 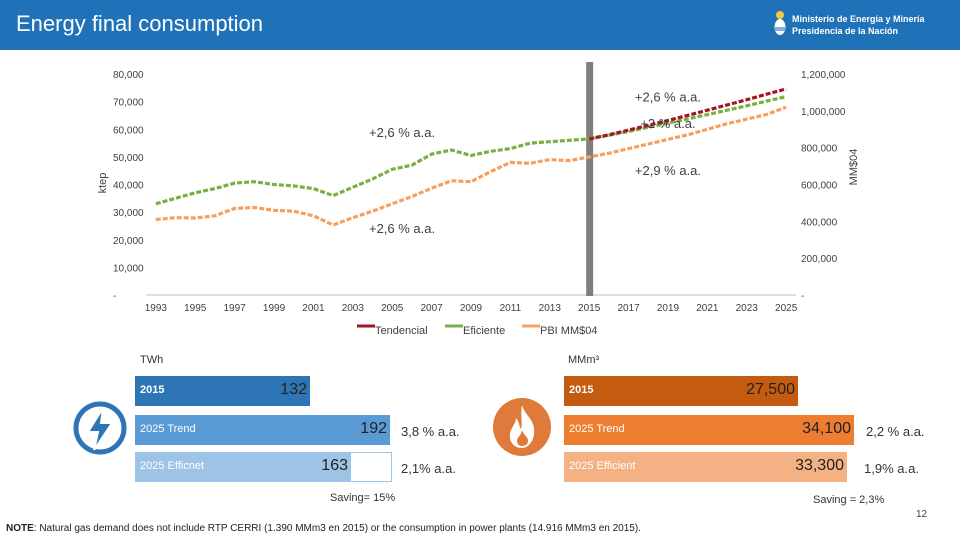 I want to click on y-right-tick-label: 600,000, so click(x=819, y=186).